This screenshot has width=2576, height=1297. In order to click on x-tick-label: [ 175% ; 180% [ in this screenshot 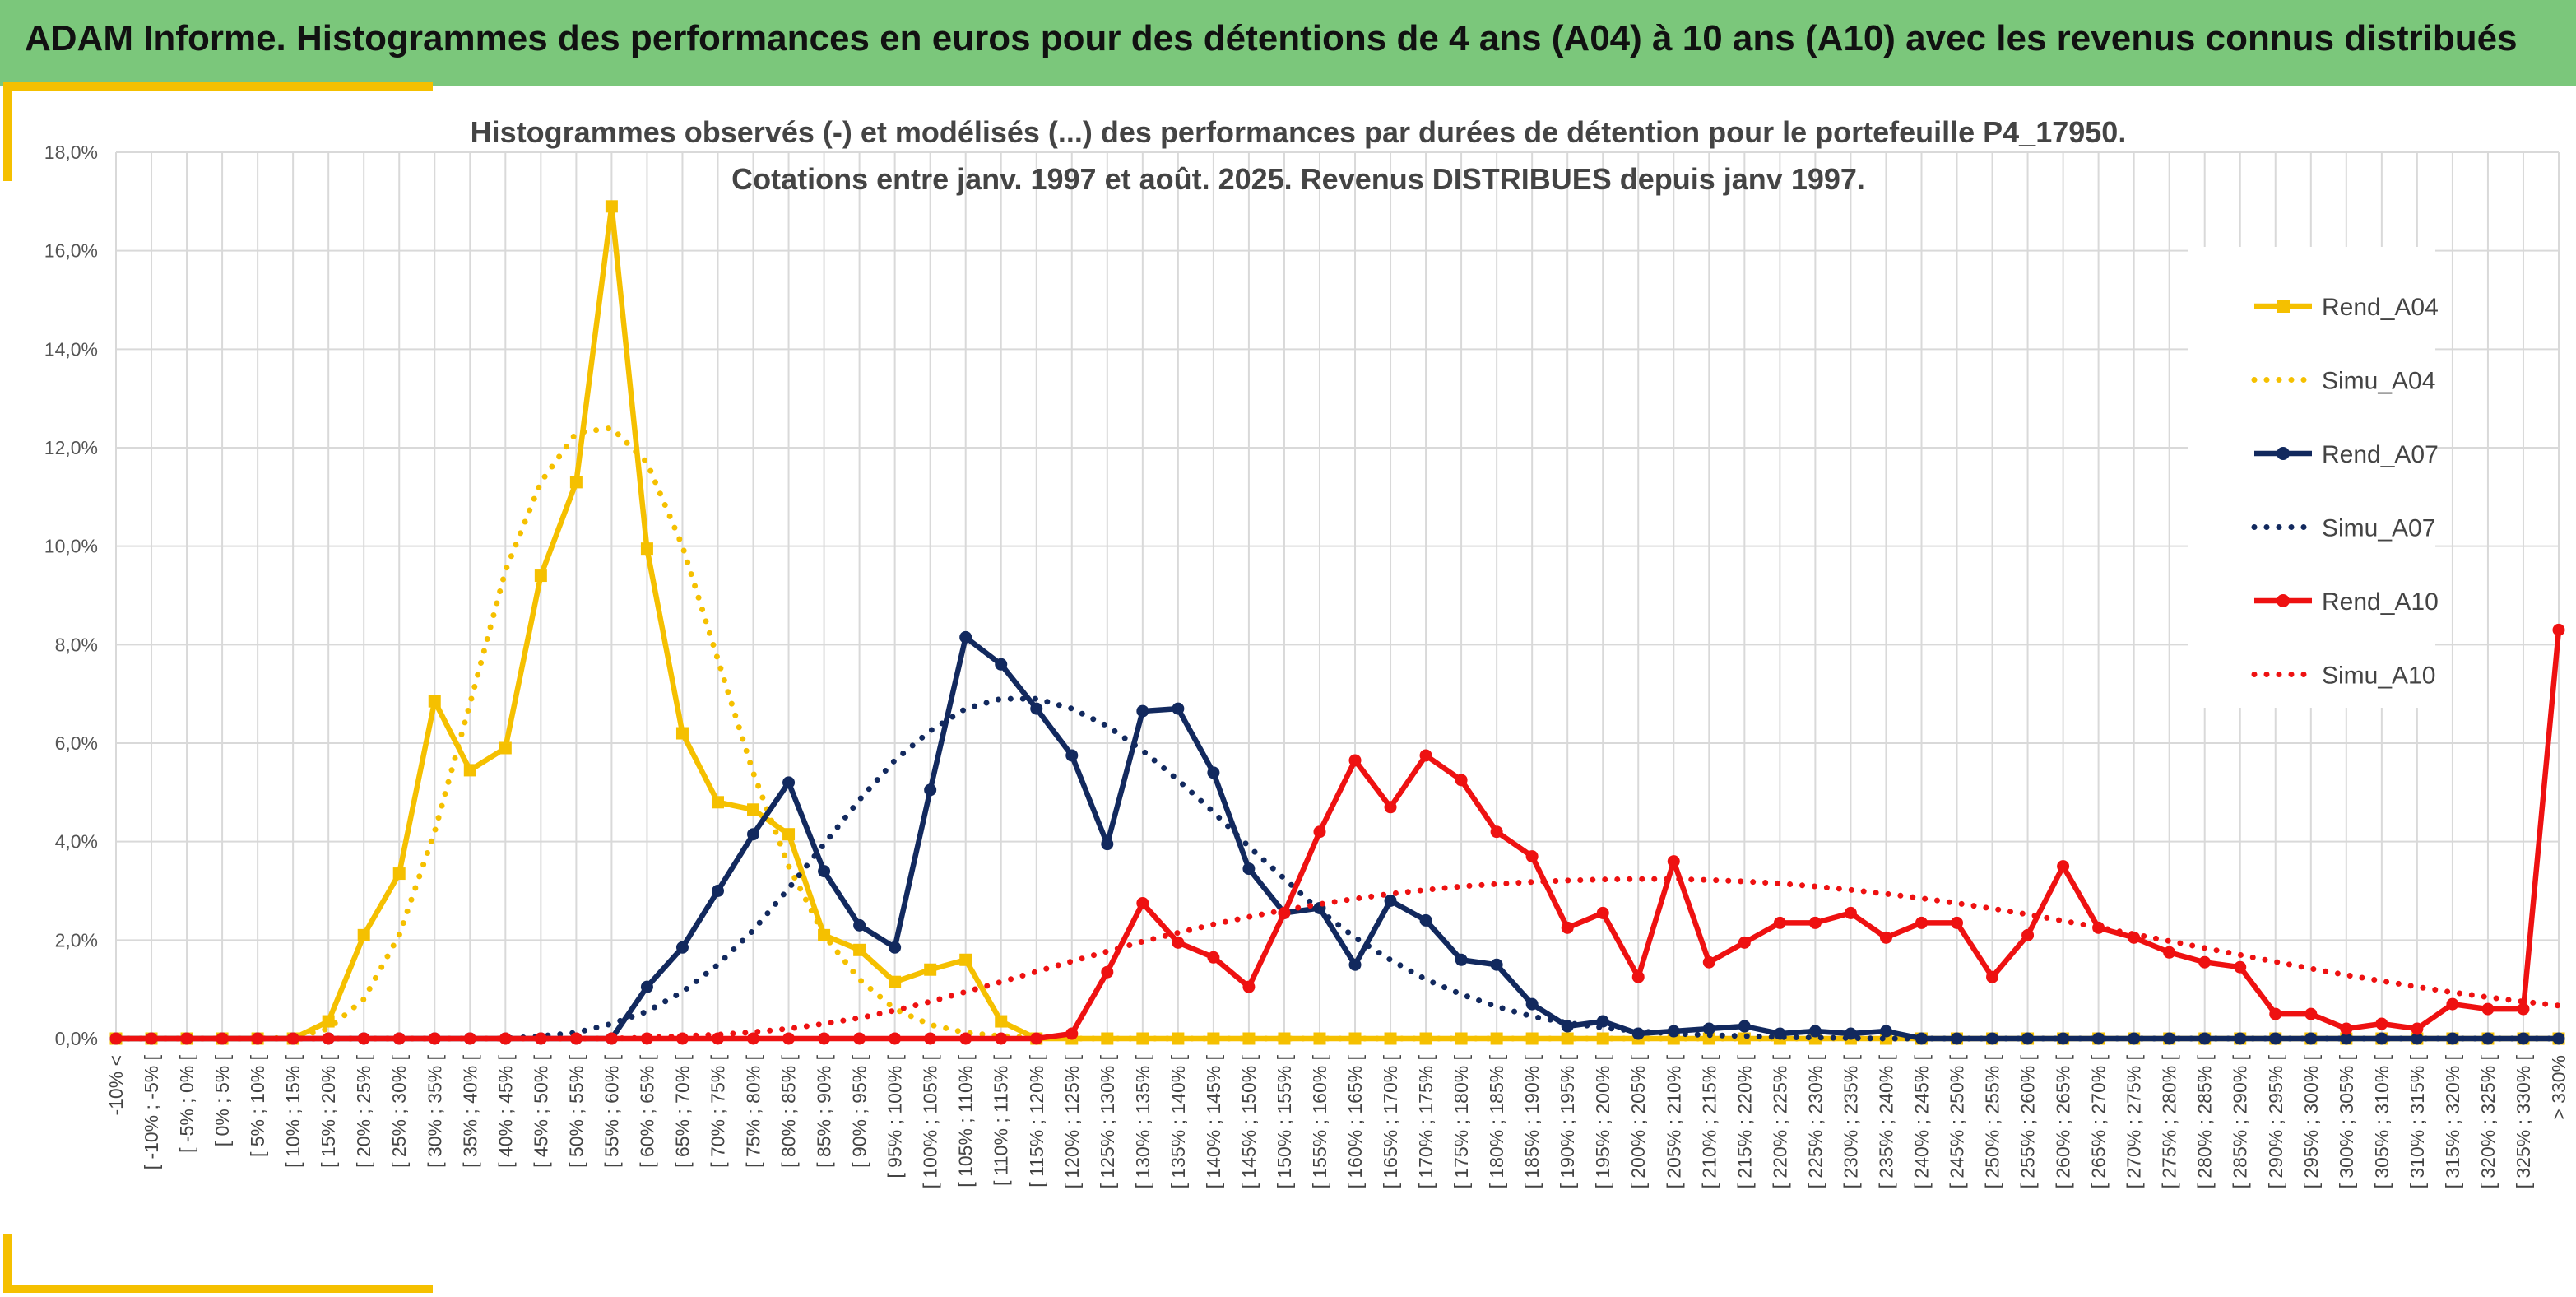, I will do `click(1461, 1121)`.